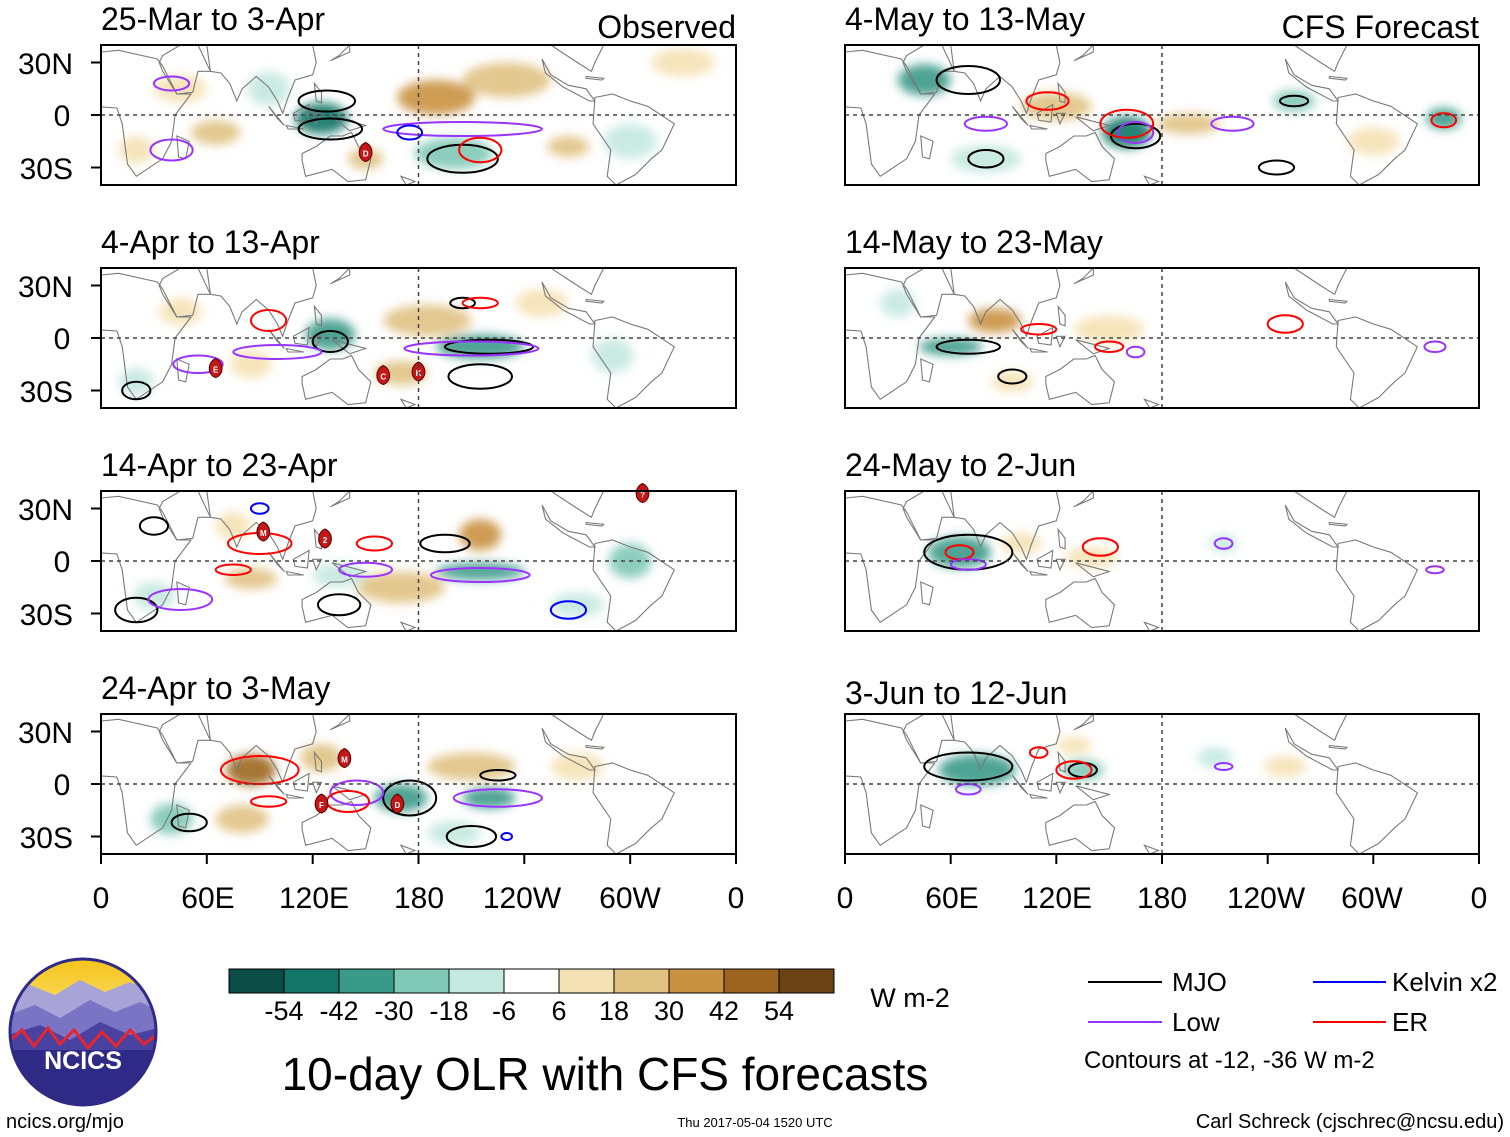  What do you see at coordinates (397, 805) in the screenshot?
I see `cyclone-label: D` at bounding box center [397, 805].